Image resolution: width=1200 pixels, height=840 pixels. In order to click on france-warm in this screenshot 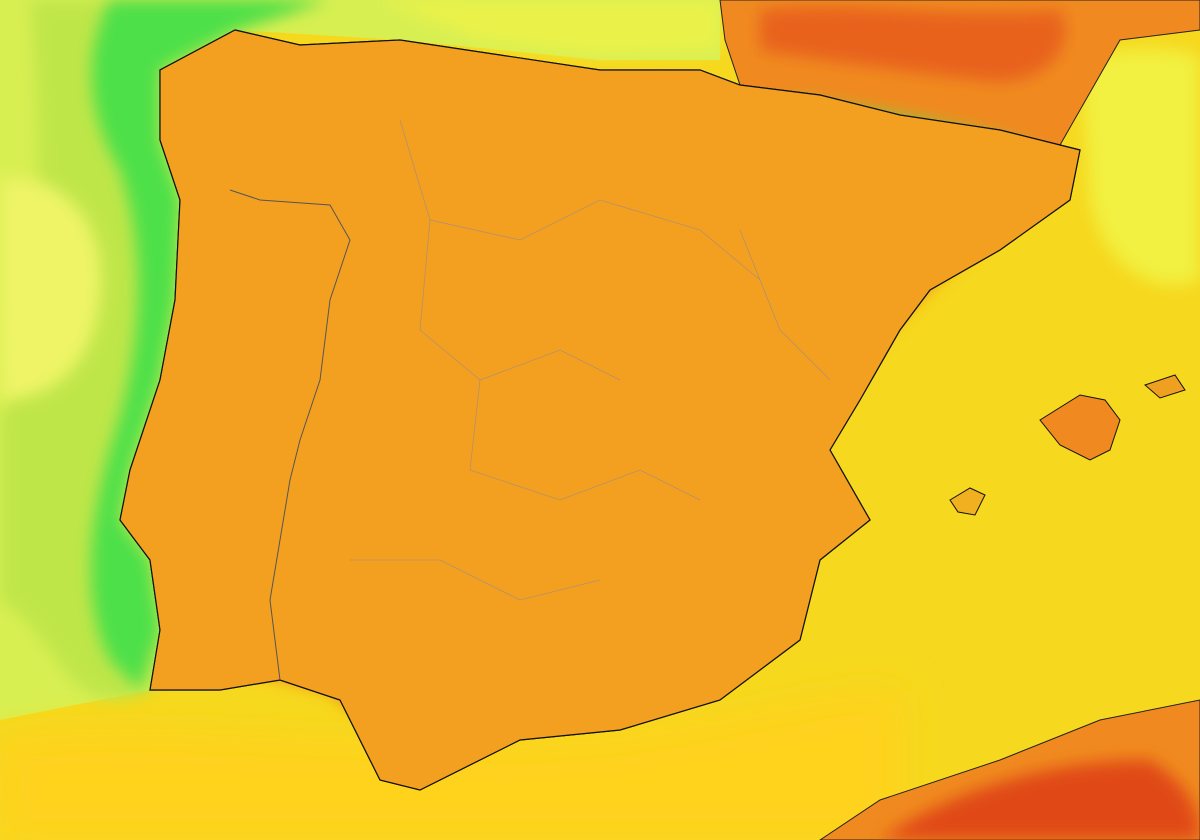, I will do `click(913, 44)`.